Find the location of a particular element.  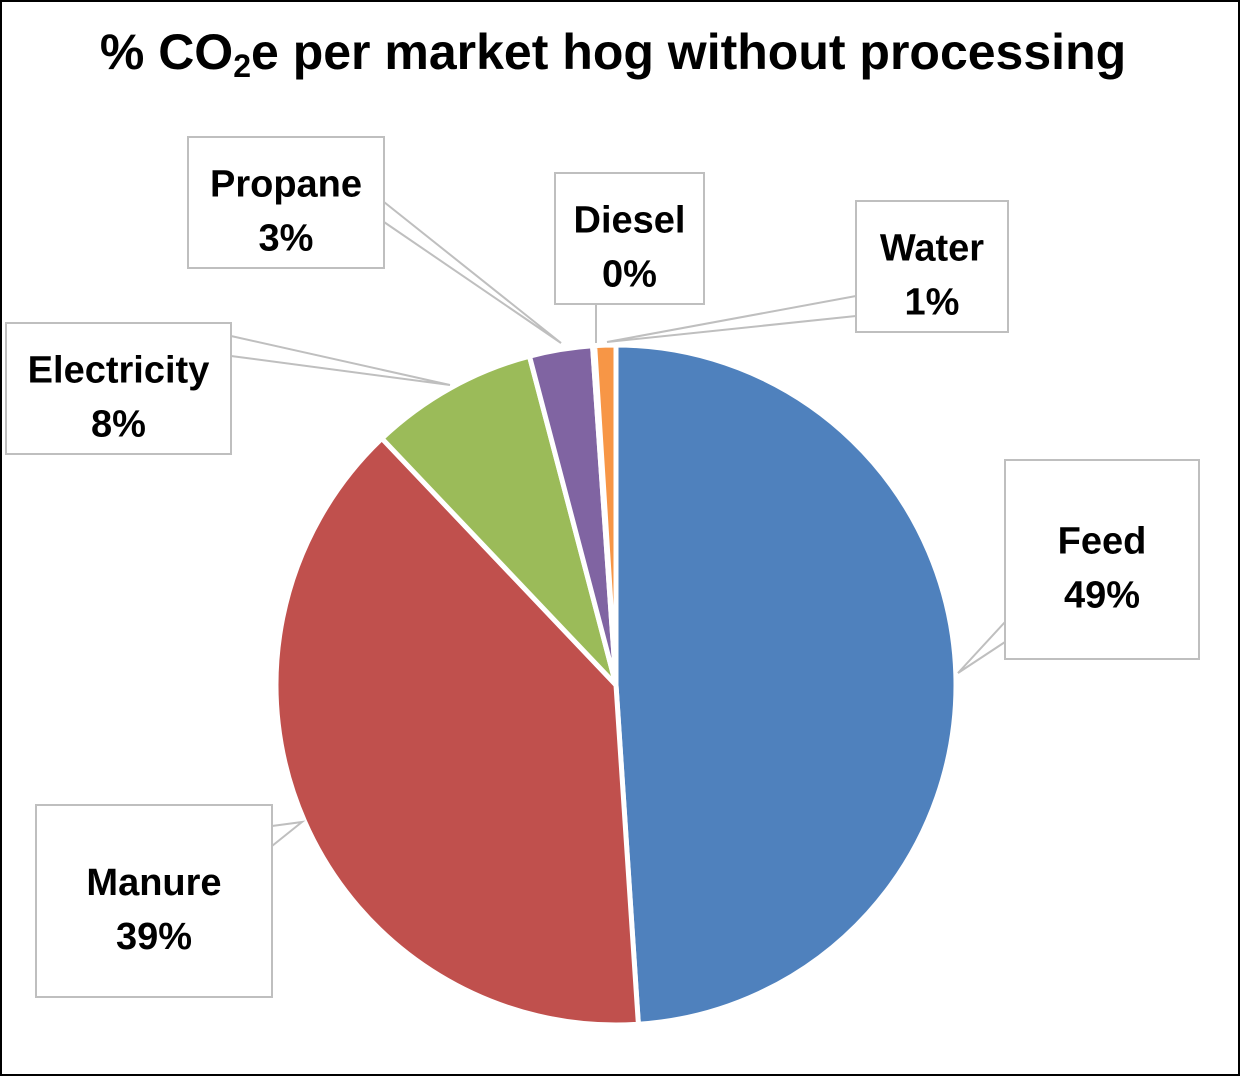

slice-value-diesel: 0% is located at coordinates (629, 275).